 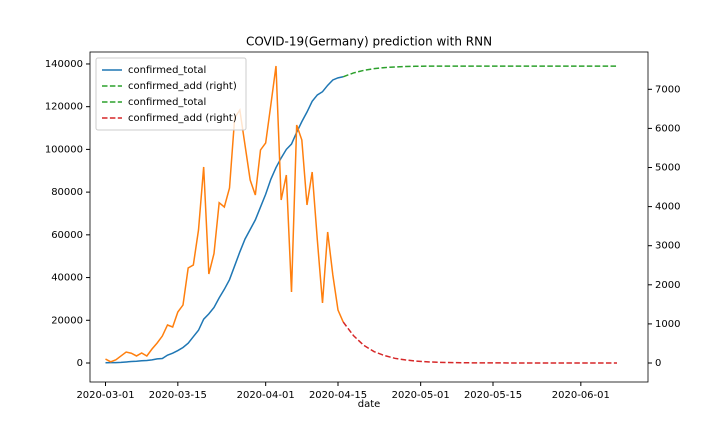 What do you see at coordinates (266, 395) in the screenshot?
I see `x-tick-label: 2020-04-01` at bounding box center [266, 395].